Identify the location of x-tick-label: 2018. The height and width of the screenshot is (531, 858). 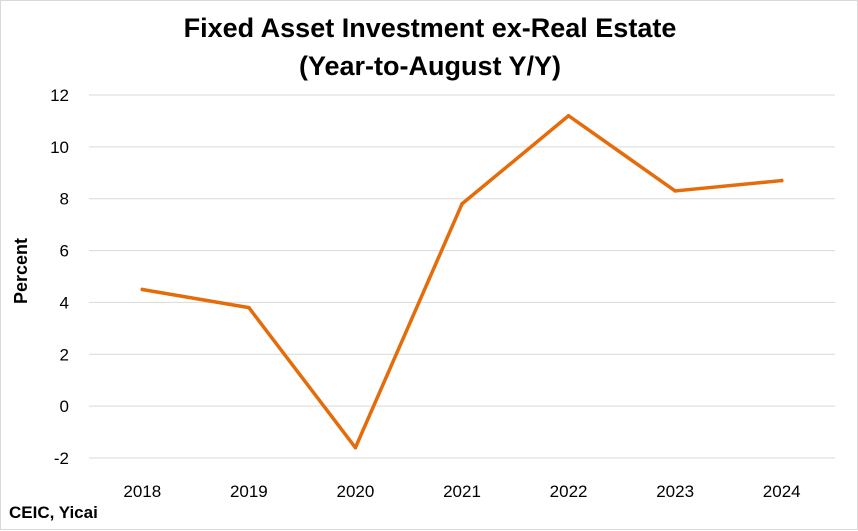
(142, 491).